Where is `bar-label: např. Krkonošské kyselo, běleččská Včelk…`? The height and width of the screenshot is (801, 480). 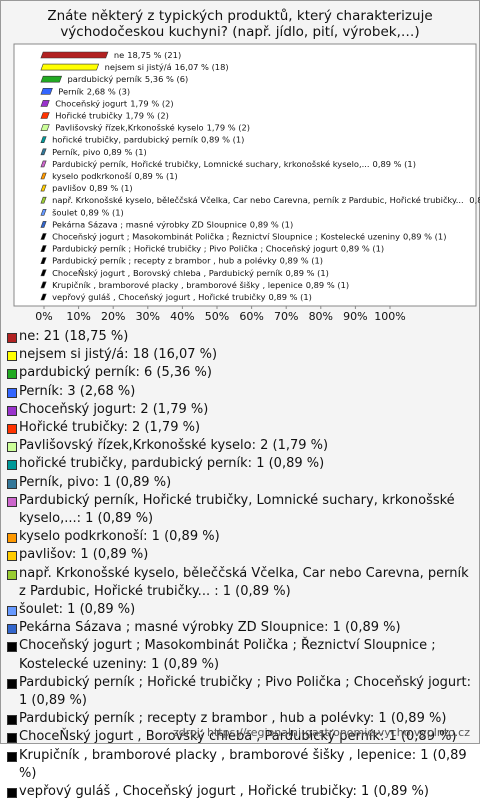
bar-label: např. Krkonošské kyselo, běleččská Včelk… is located at coordinates (266, 200).